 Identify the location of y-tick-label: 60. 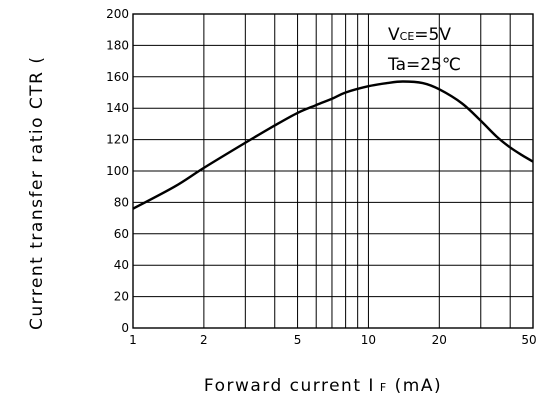
(121, 234).